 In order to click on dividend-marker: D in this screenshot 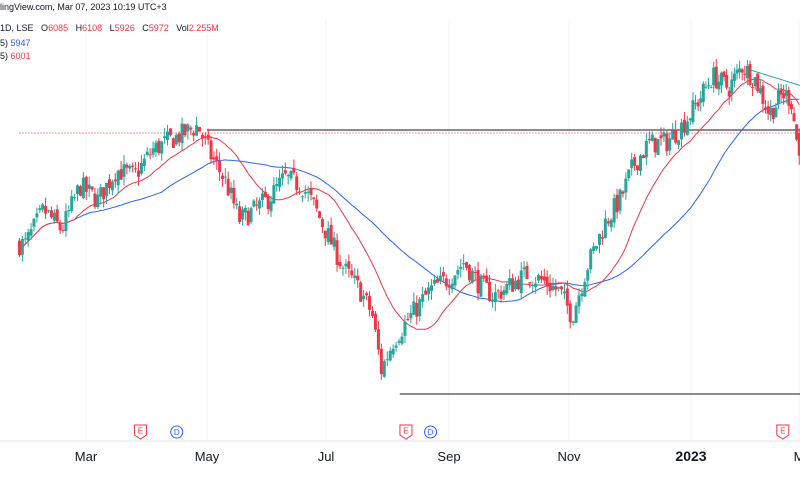, I will do `click(177, 432)`.